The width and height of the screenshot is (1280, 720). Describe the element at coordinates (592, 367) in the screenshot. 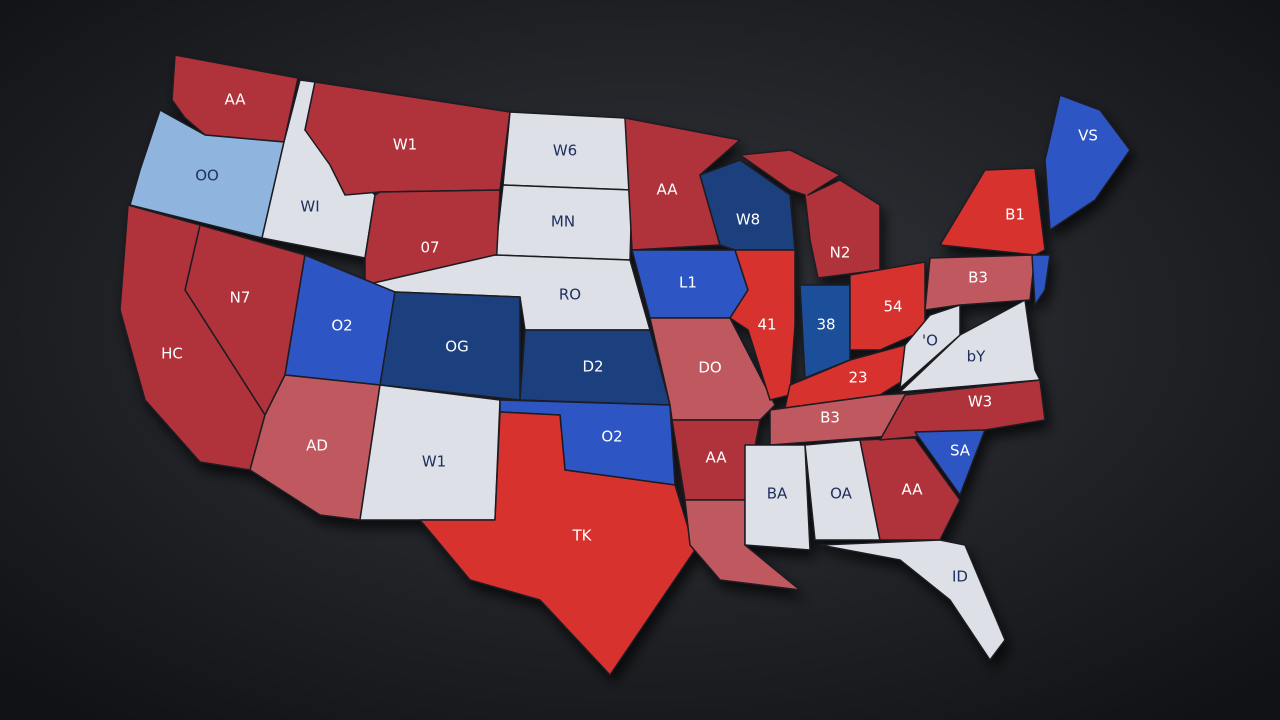

I see `state-label: D2` at that location.